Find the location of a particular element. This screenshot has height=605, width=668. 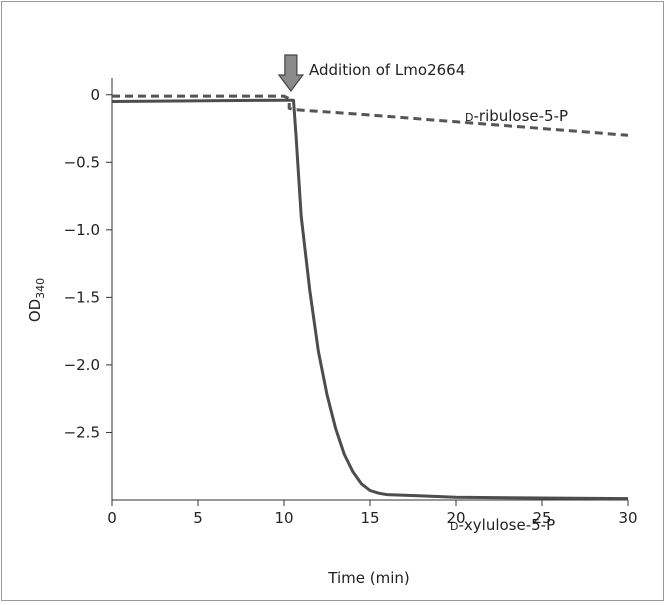

x-axis-title: Time (min) is located at coordinates (368, 578).